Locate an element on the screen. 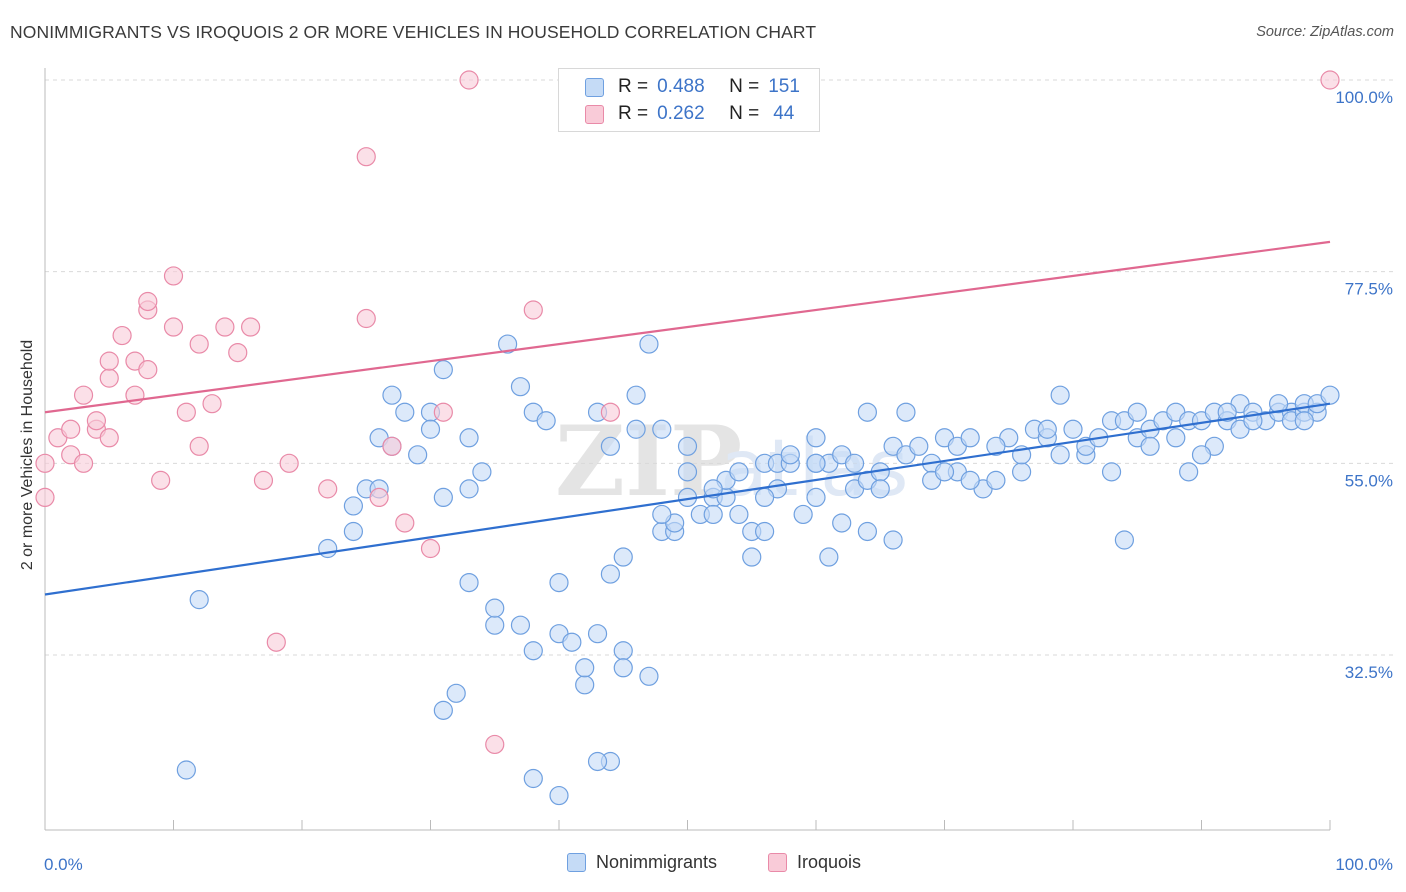 Image resolution: width=1406 pixels, height=892 pixels. legend-item-iroquois: Iroquois is located at coordinates (814, 862).